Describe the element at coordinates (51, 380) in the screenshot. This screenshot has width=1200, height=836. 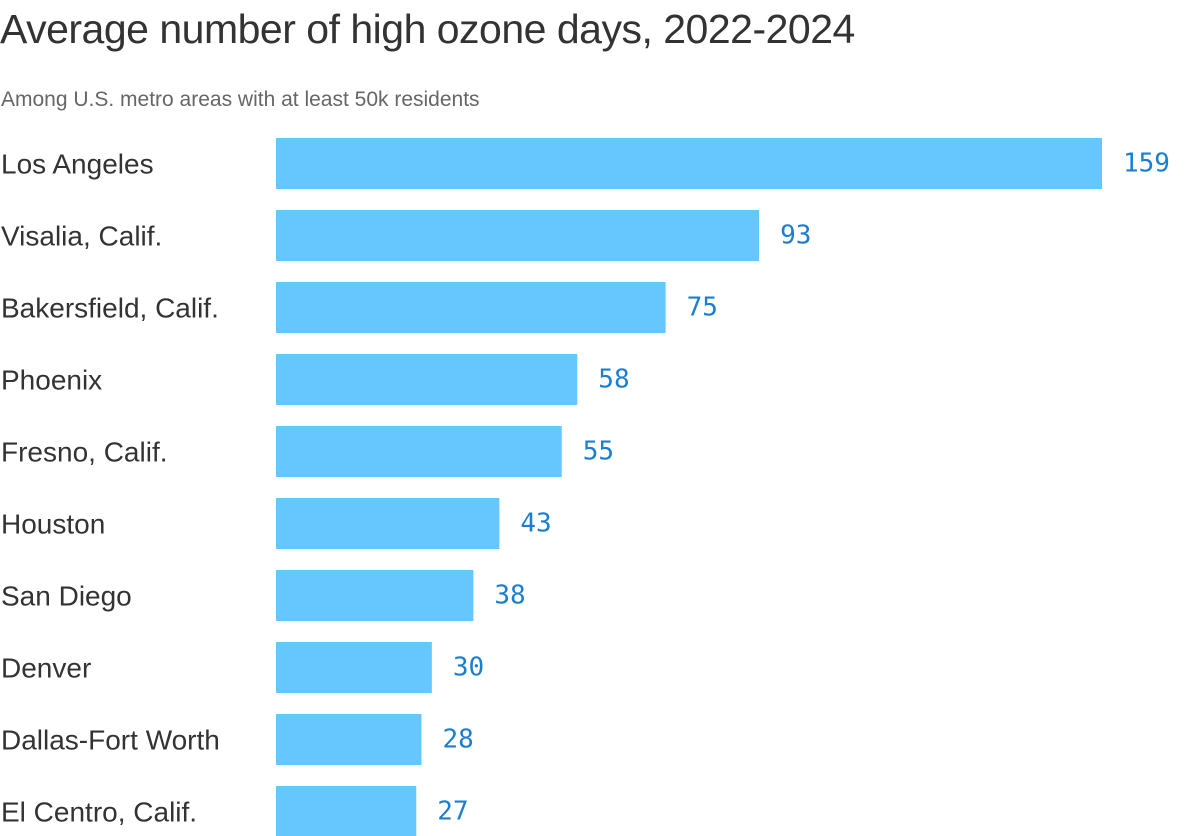
I see `category-label-3: Phoenix` at that location.